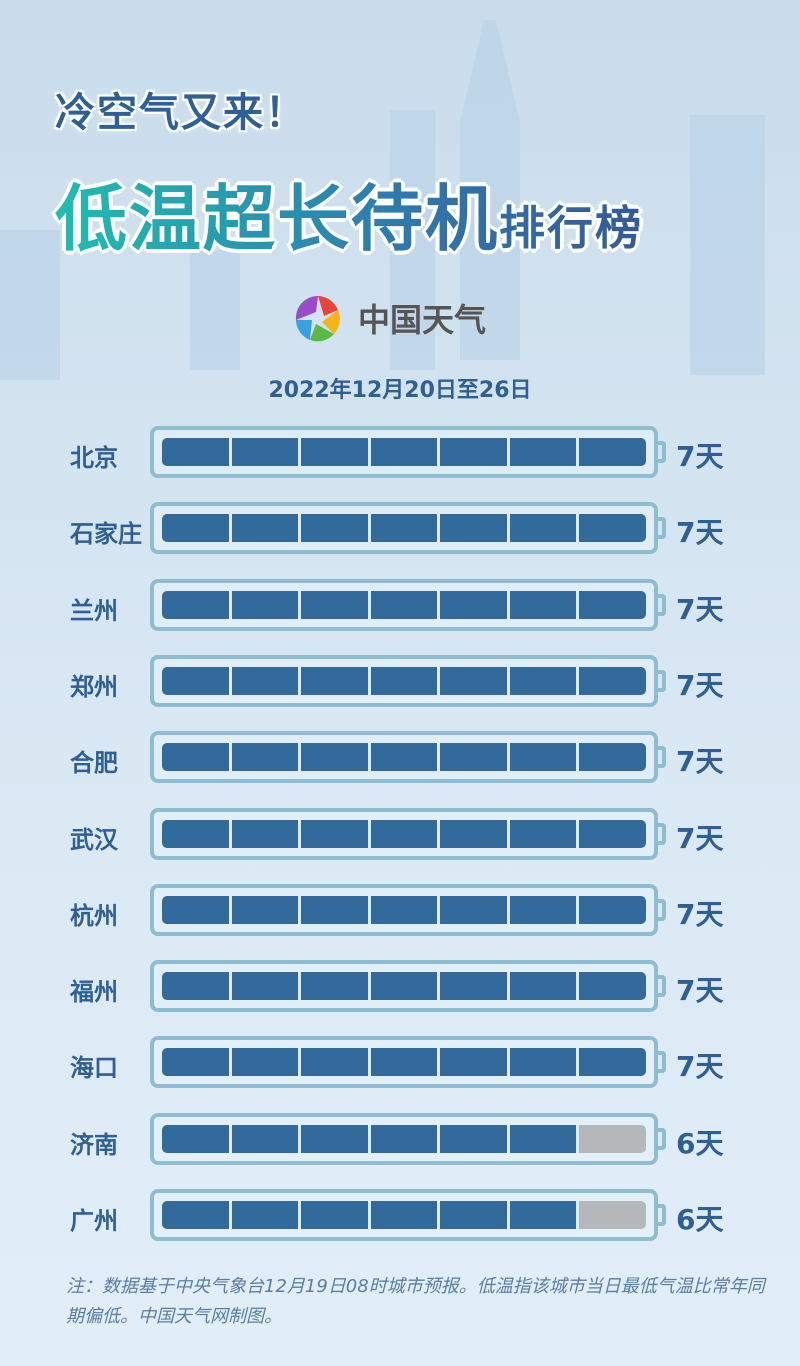 This screenshot has width=800, height=1366. I want to click on chart-row: 福州 7天, so click(400, 986).